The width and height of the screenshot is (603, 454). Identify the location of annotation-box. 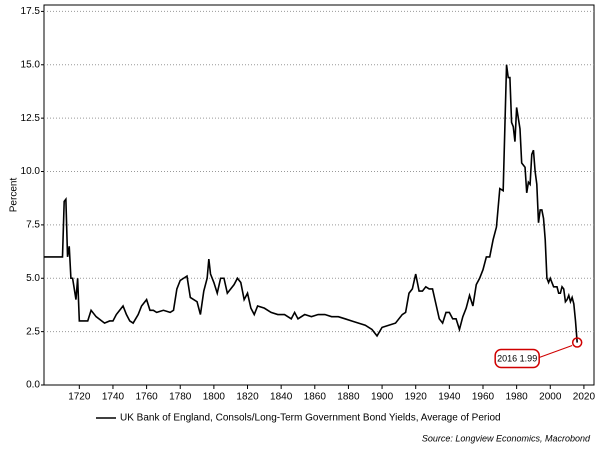
(517, 358).